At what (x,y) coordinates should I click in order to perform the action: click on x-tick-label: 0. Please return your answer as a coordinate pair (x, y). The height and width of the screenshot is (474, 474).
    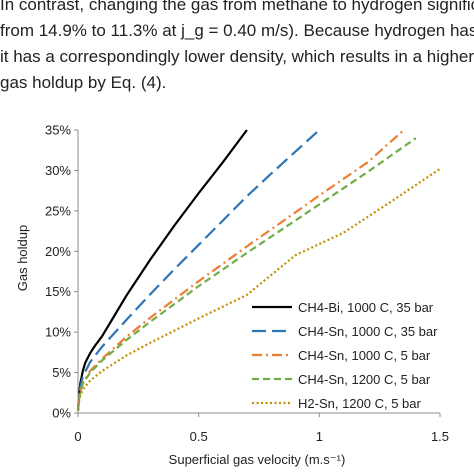
    Looking at the image, I should click on (77, 436).